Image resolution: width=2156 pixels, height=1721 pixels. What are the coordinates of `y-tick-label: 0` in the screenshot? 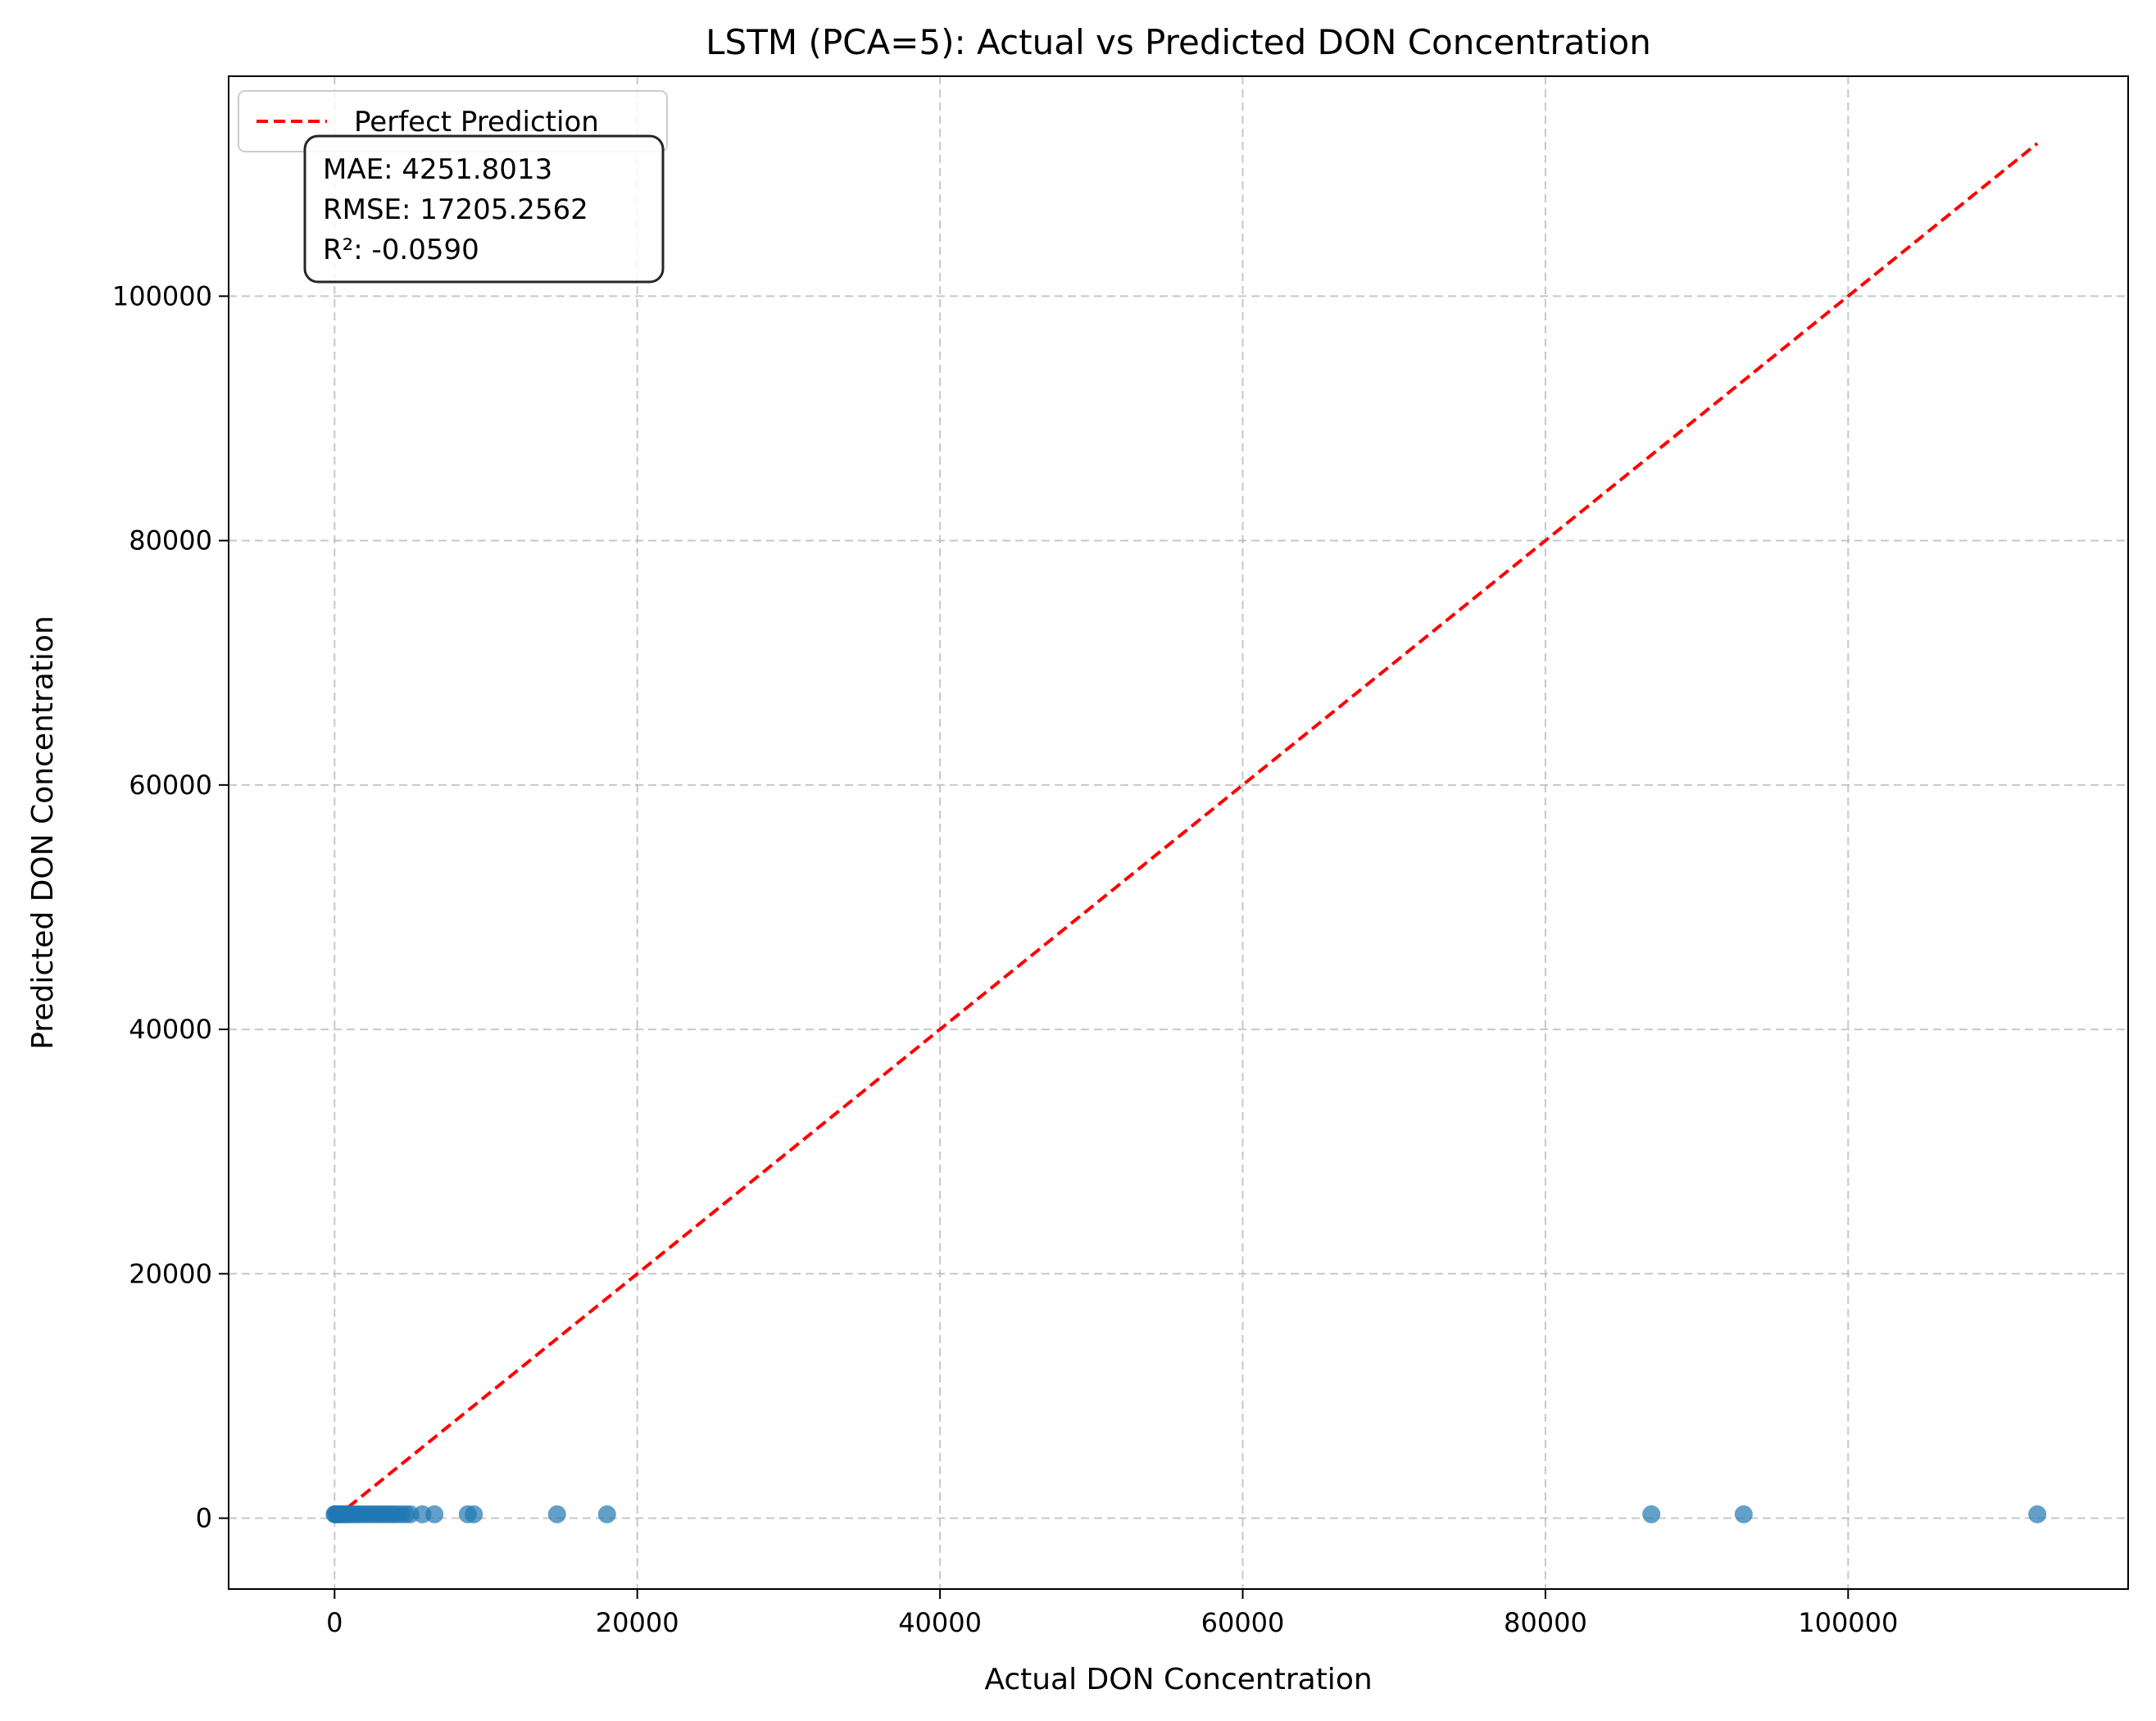 It's located at (204, 1518).